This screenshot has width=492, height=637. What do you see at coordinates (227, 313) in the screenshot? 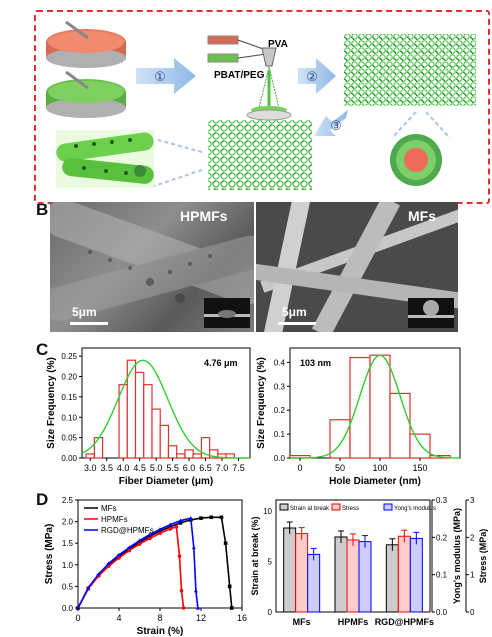
I see `contact-angle-inset-hpmfs` at bounding box center [227, 313].